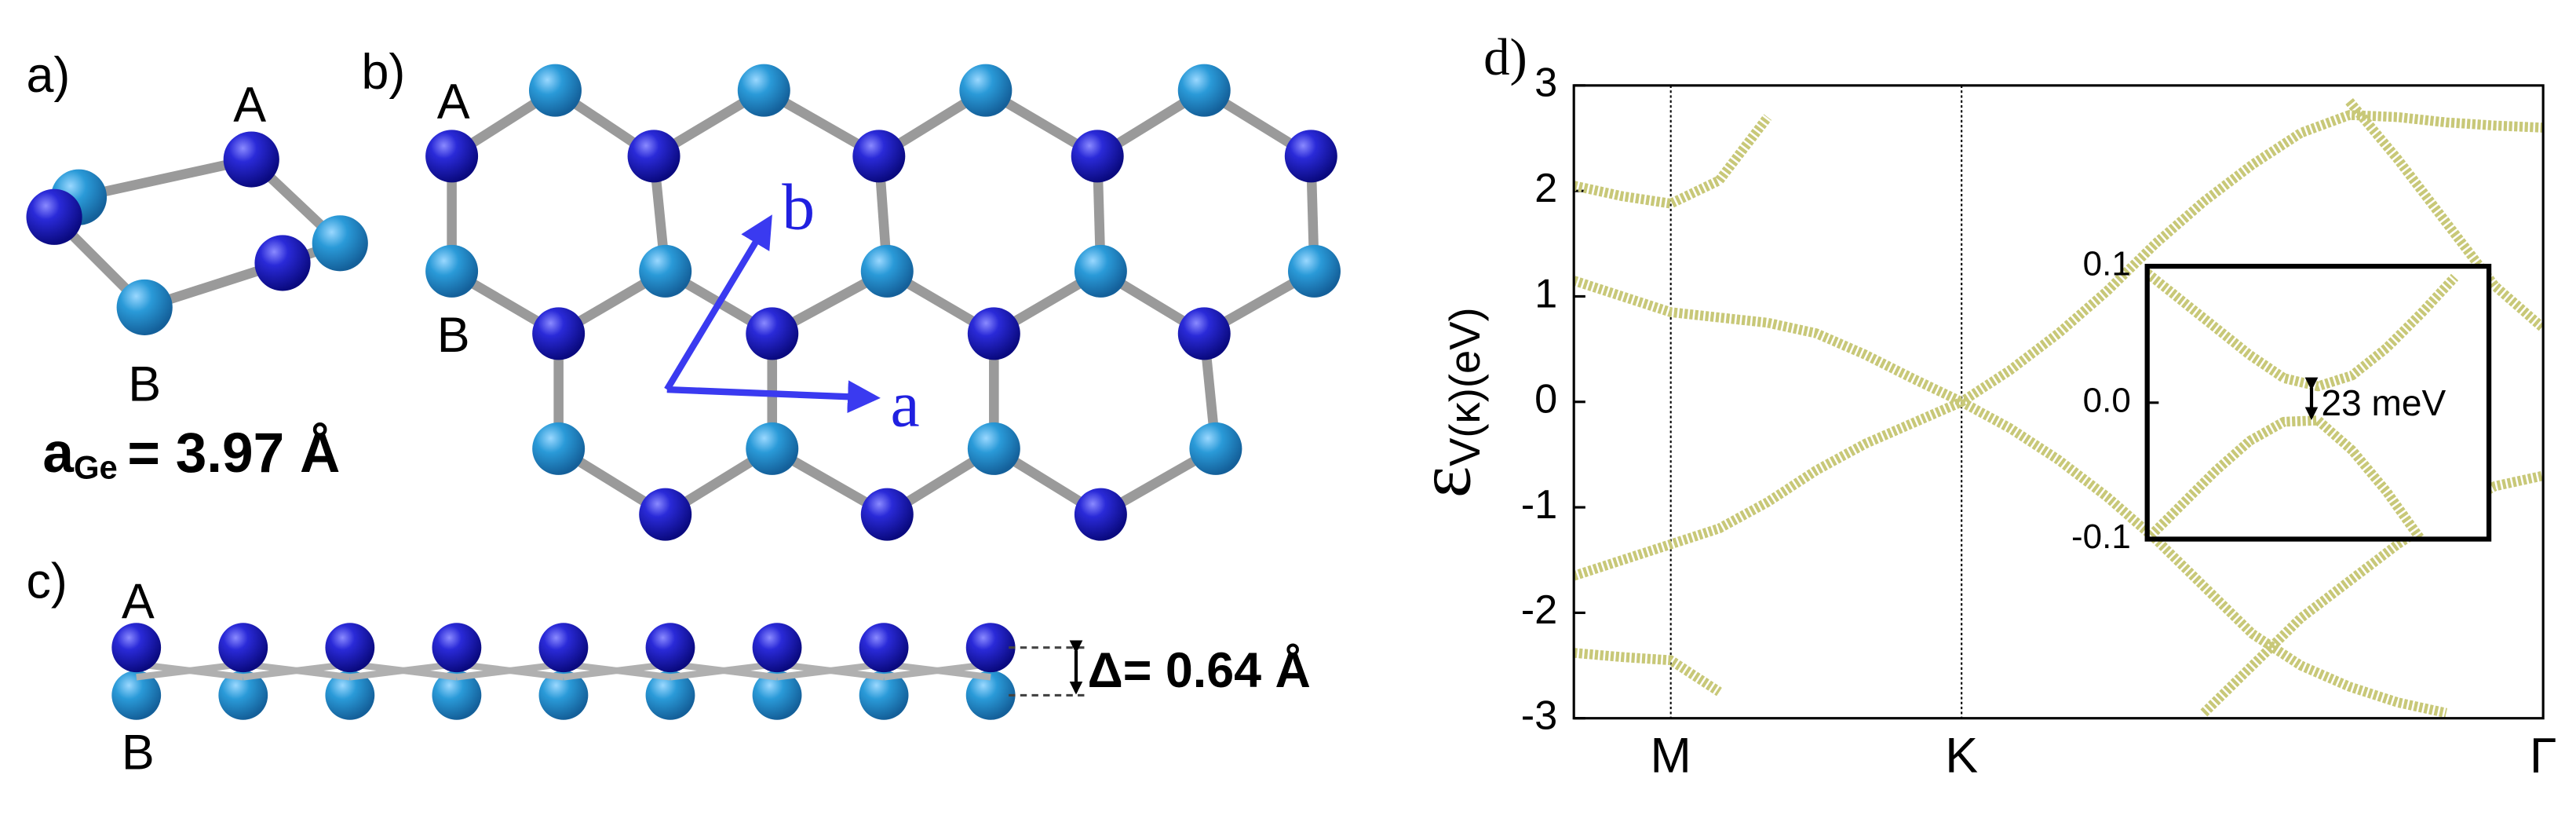  Describe the element at coordinates (2107, 264) in the screenshot. I see `y-tick-label: 0.1` at that location.